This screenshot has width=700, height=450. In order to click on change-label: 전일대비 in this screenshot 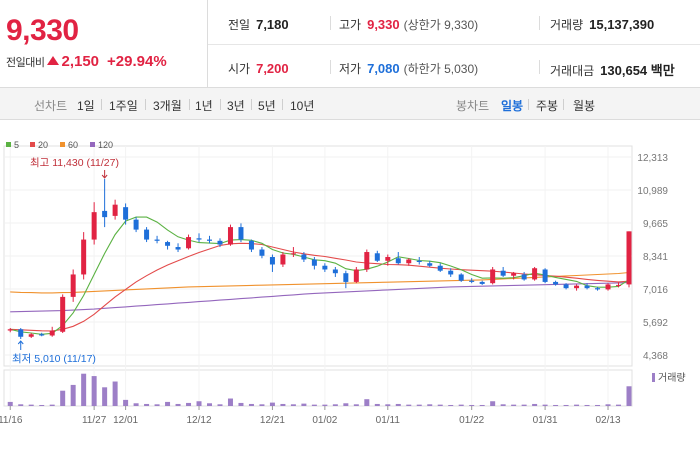, I will do `click(25, 62)`.